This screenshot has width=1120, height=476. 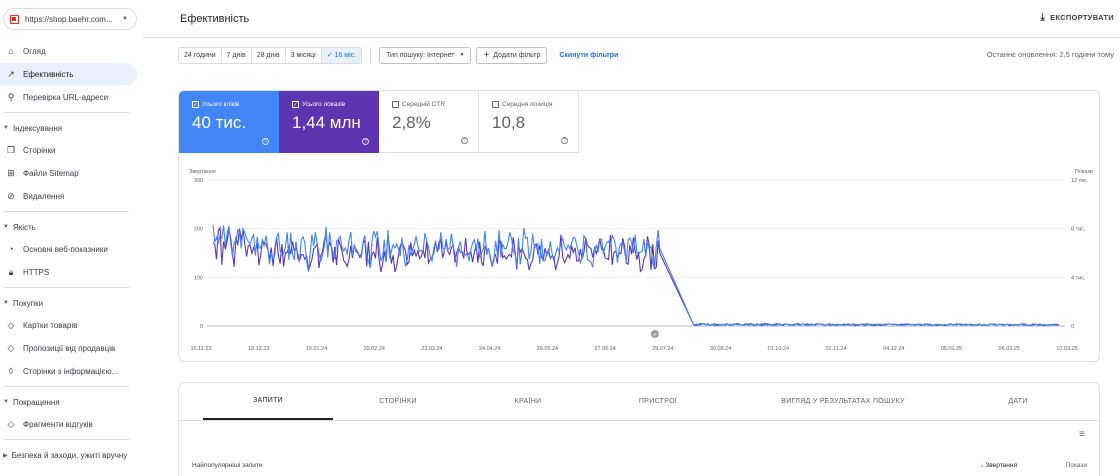 I want to click on metric-label: Середній CTR, so click(x=424, y=104).